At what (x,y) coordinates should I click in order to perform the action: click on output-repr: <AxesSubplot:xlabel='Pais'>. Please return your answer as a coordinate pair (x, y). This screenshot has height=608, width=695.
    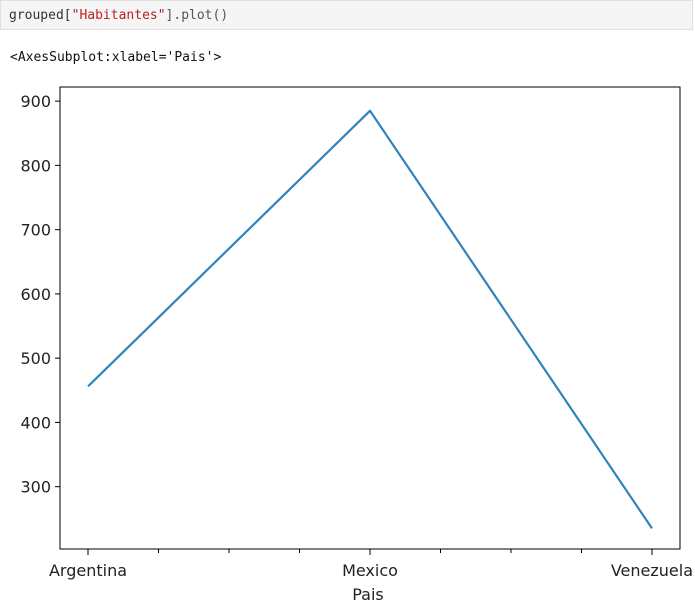
    Looking at the image, I should click on (116, 57).